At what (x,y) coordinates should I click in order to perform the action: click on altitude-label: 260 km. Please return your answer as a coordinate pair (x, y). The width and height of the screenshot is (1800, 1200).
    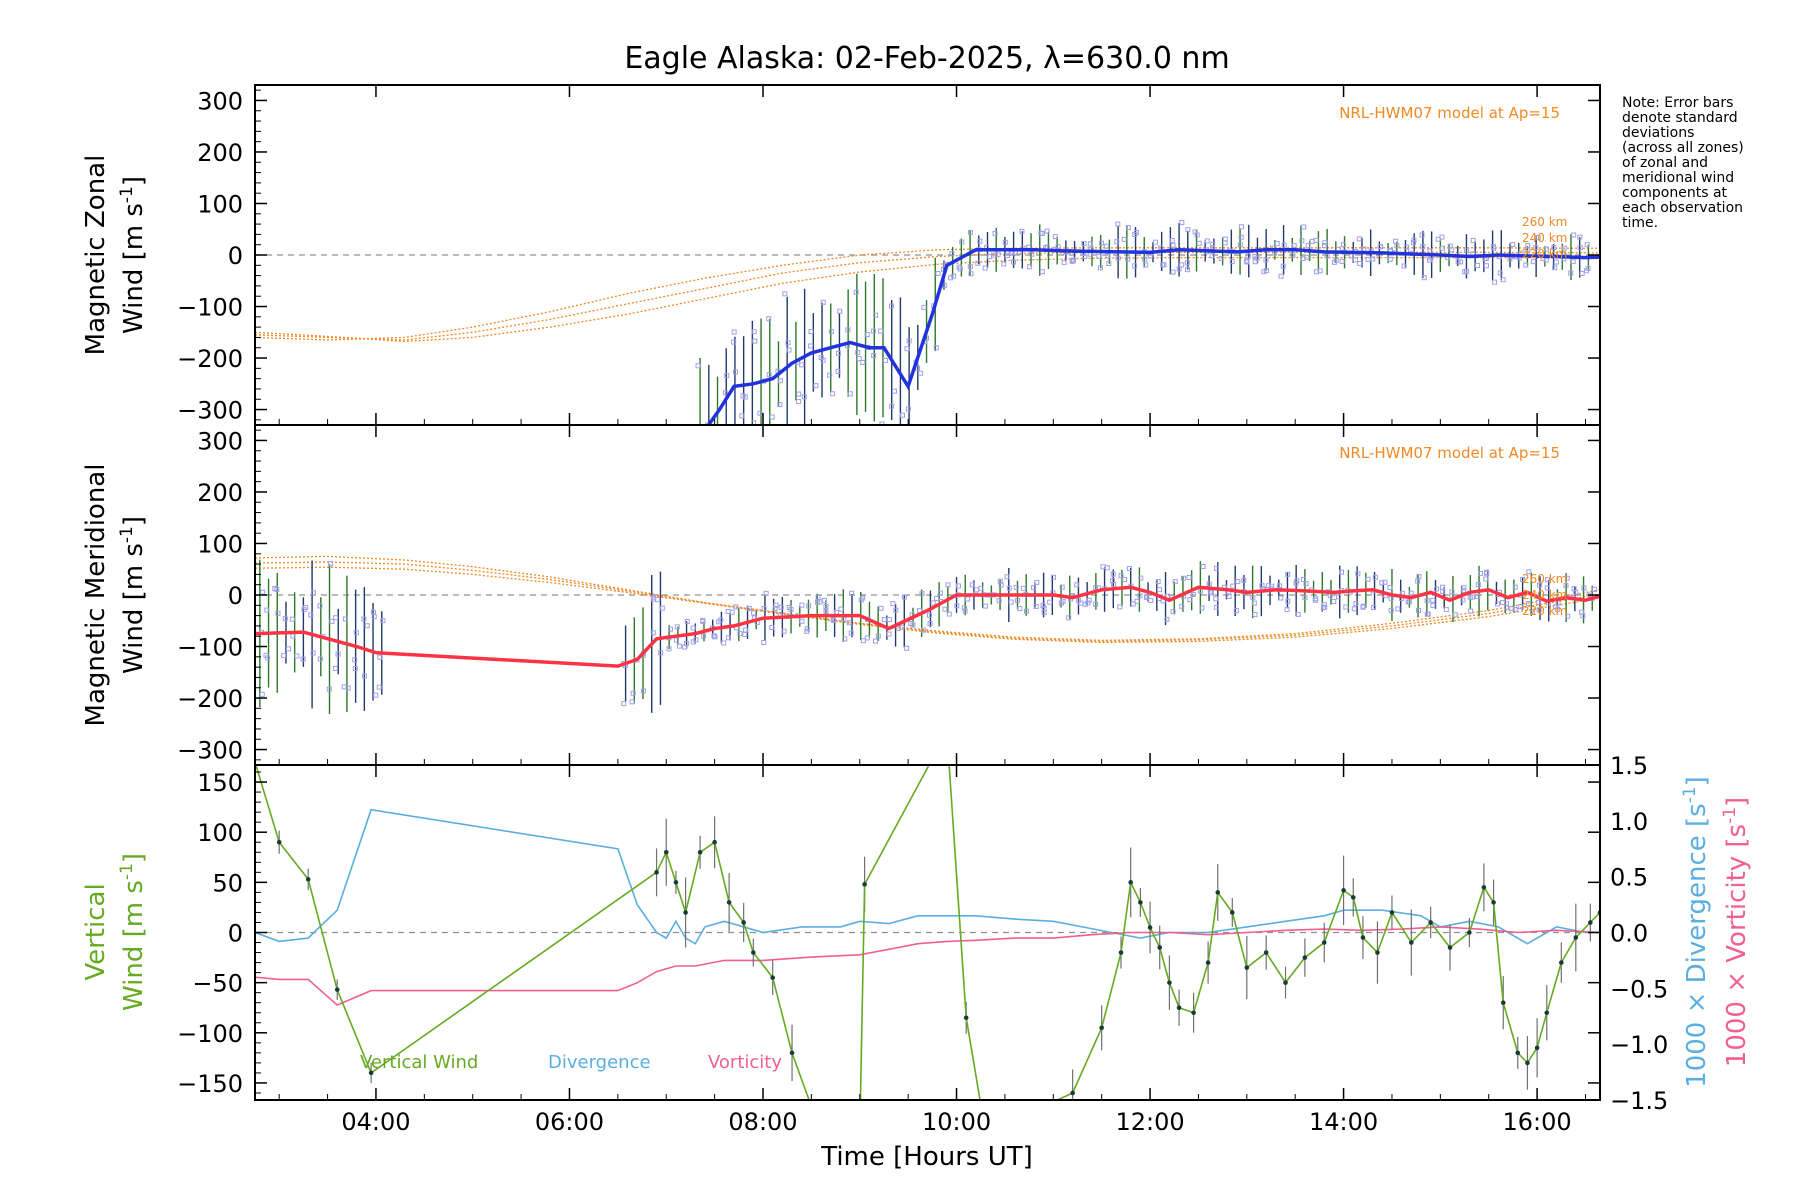
    Looking at the image, I should click on (1544, 579).